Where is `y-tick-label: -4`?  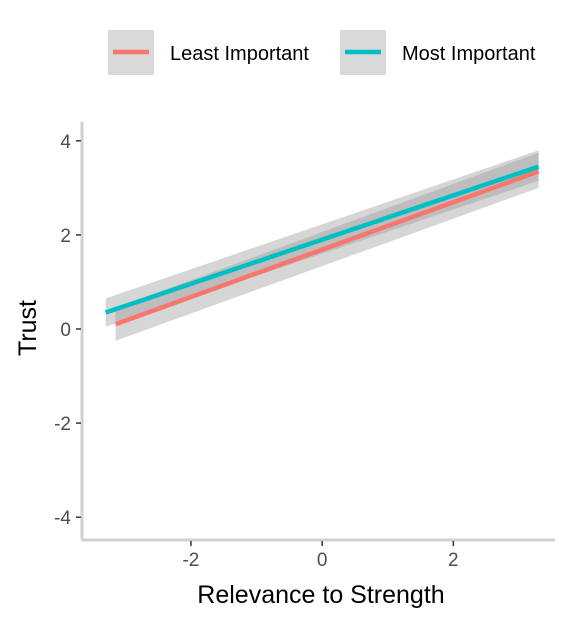
y-tick-label: -4 is located at coordinates (62, 518).